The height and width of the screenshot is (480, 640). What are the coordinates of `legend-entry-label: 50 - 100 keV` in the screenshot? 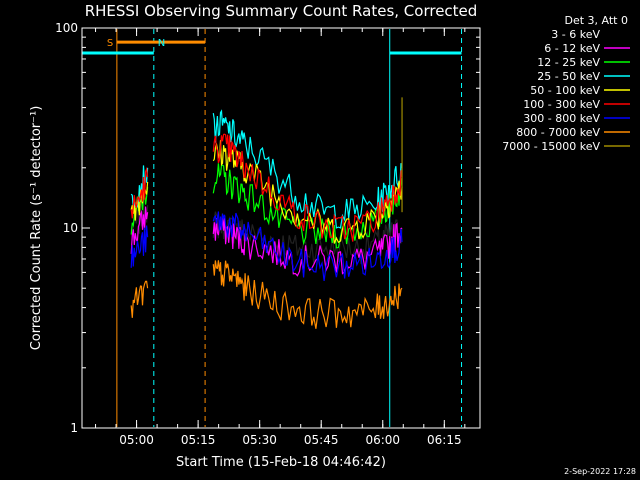 It's located at (565, 90).